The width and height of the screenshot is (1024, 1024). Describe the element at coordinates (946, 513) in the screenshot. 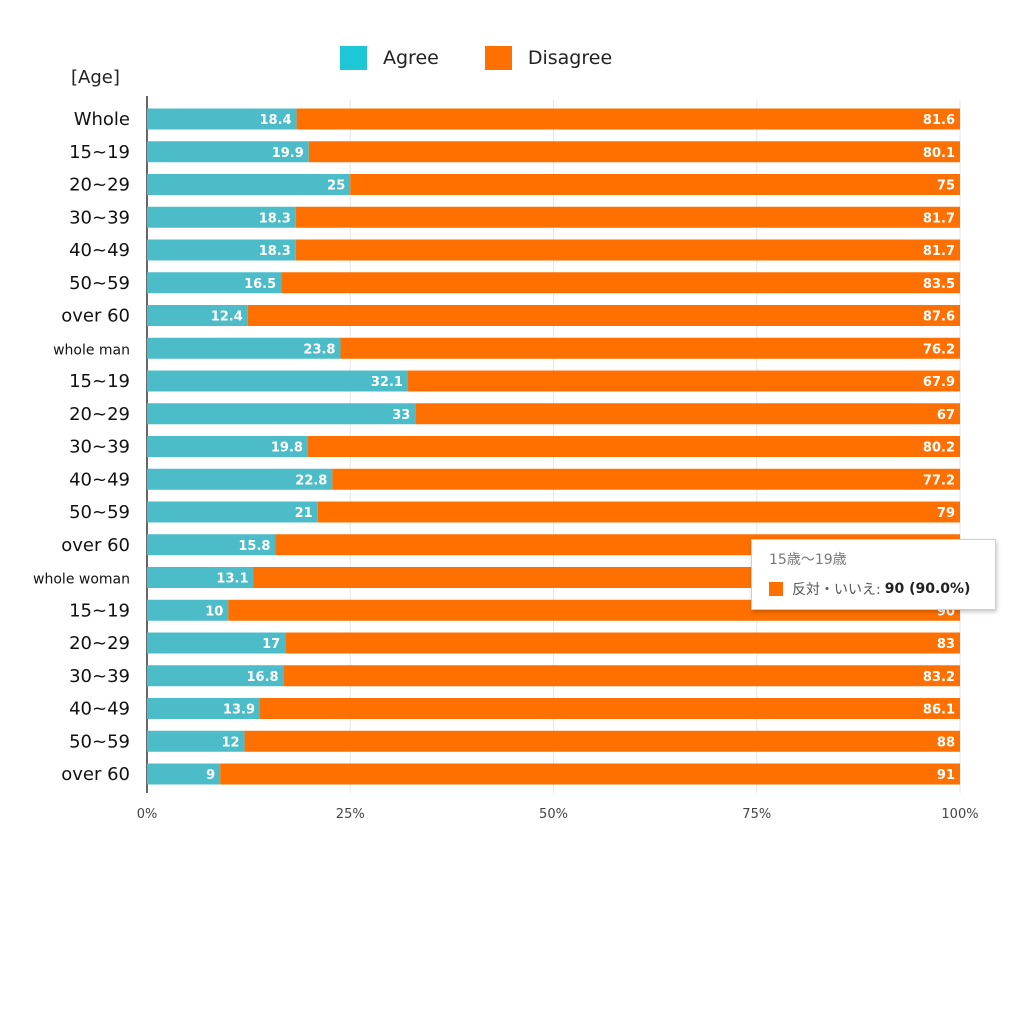

I see `data-label-disagree: 79` at that location.